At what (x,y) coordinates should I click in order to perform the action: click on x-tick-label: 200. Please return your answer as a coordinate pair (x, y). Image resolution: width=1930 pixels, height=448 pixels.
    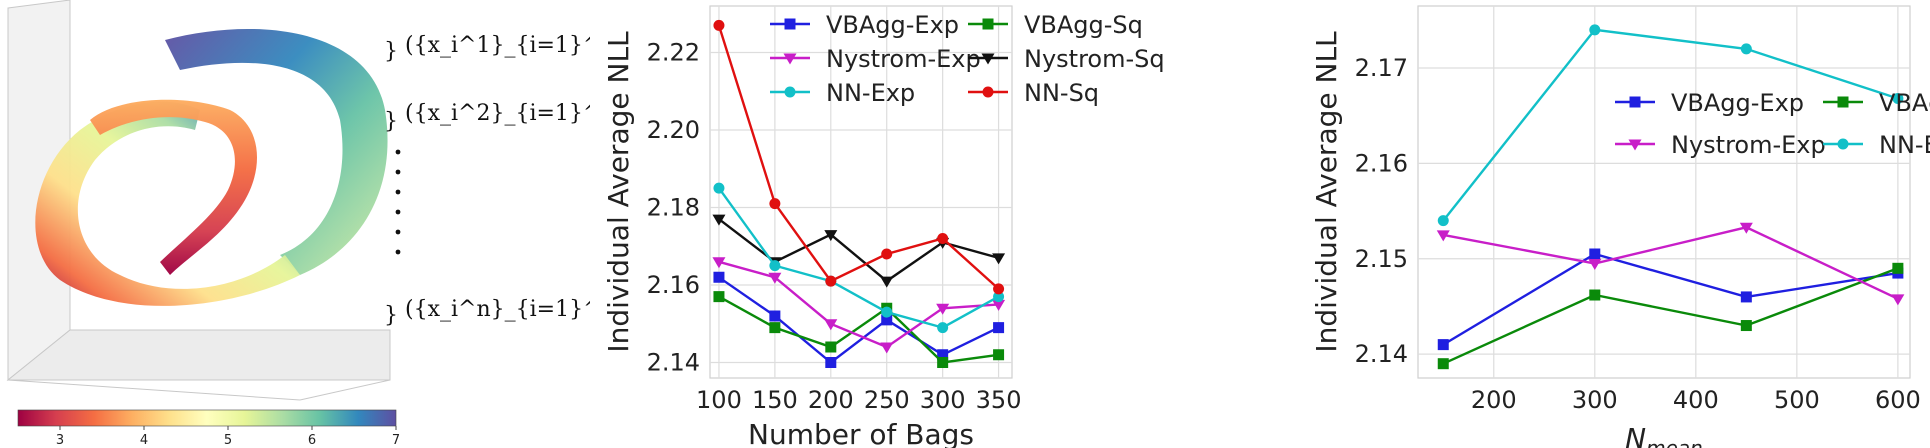
    Looking at the image, I should click on (831, 400).